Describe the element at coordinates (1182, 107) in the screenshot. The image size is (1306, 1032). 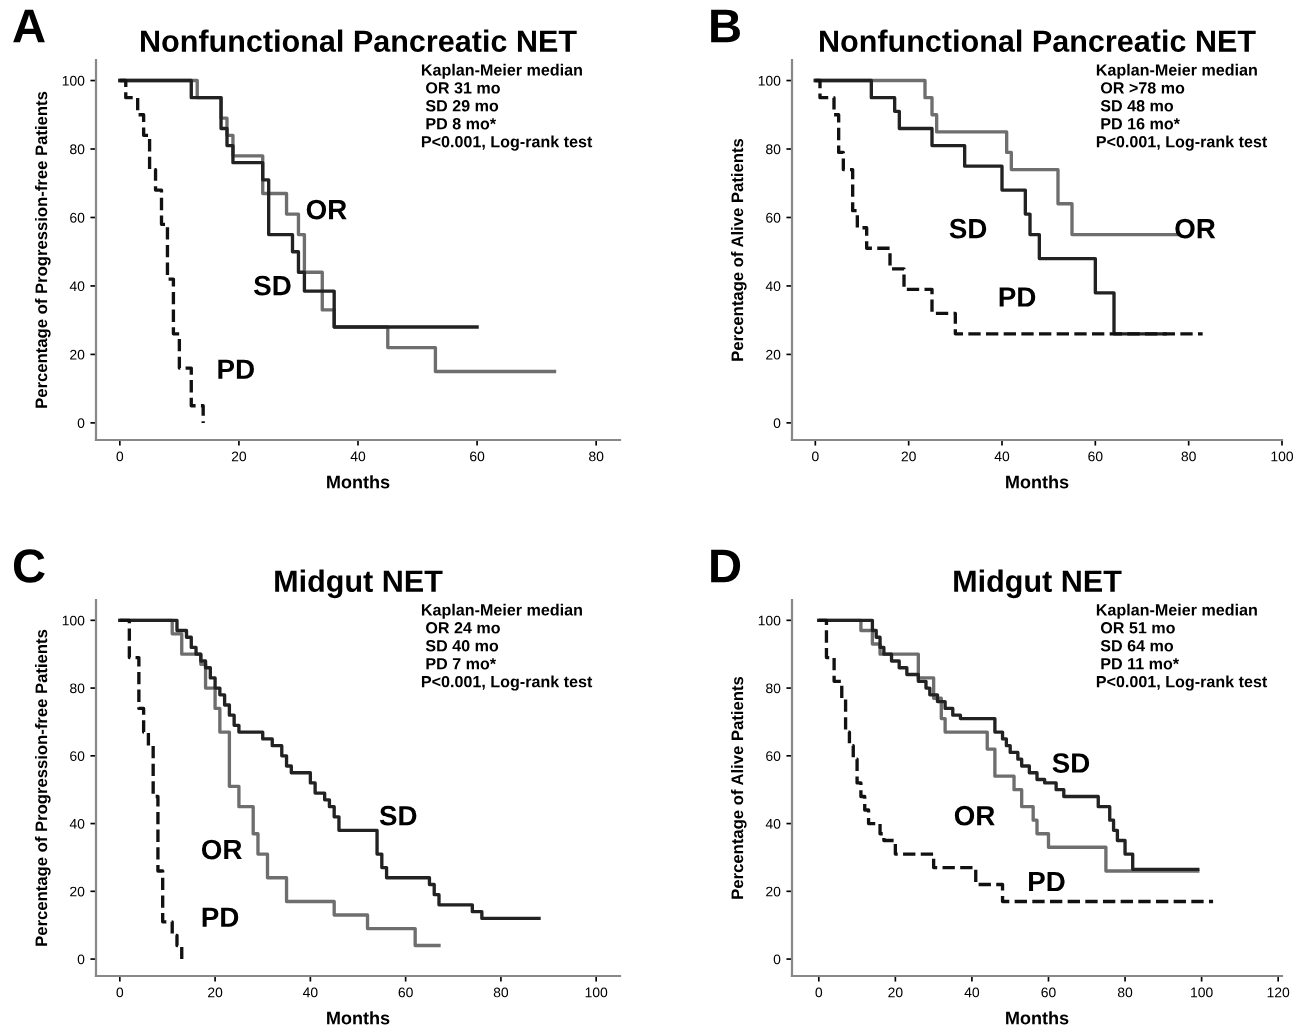
I see `annotation: Kaplan-Meier median OR >78 mo SD 48 mo PD 16 mo* P<0.001, Log-rank test` at that location.